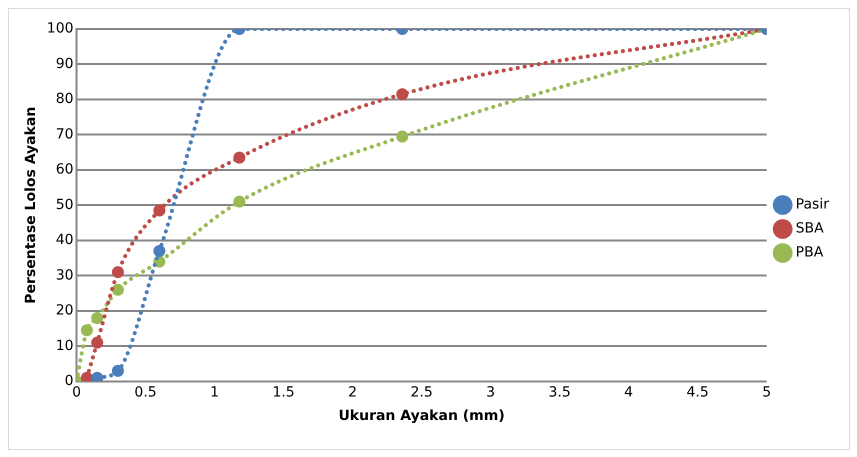 This screenshot has height=457, width=857. What do you see at coordinates (813, 204) in the screenshot?
I see `legend-label: Pasir` at bounding box center [813, 204].